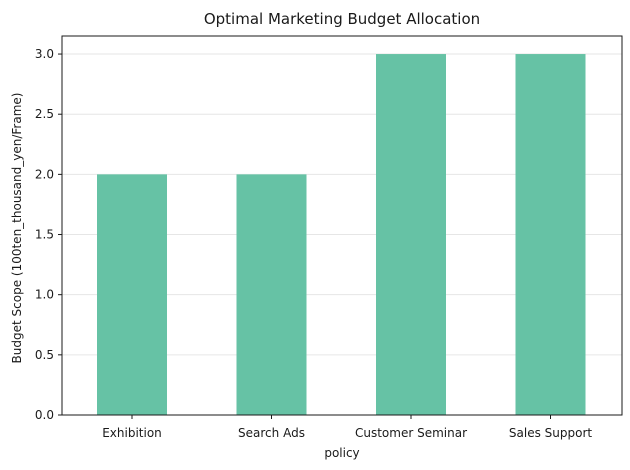  Describe the element at coordinates (44, 114) in the screenshot. I see `y-tick-label: 2.5` at that location.